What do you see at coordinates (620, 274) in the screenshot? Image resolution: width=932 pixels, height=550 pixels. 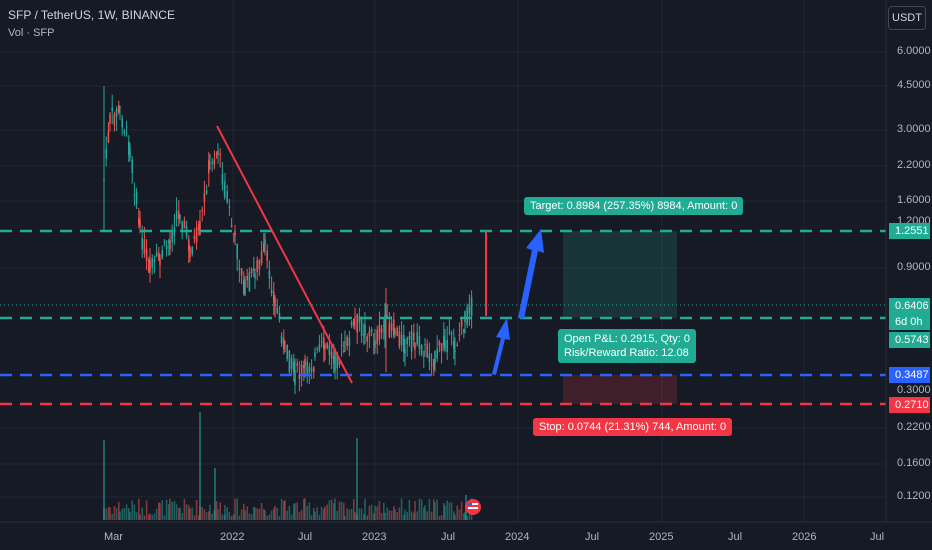 I see `target-zone` at bounding box center [620, 274].